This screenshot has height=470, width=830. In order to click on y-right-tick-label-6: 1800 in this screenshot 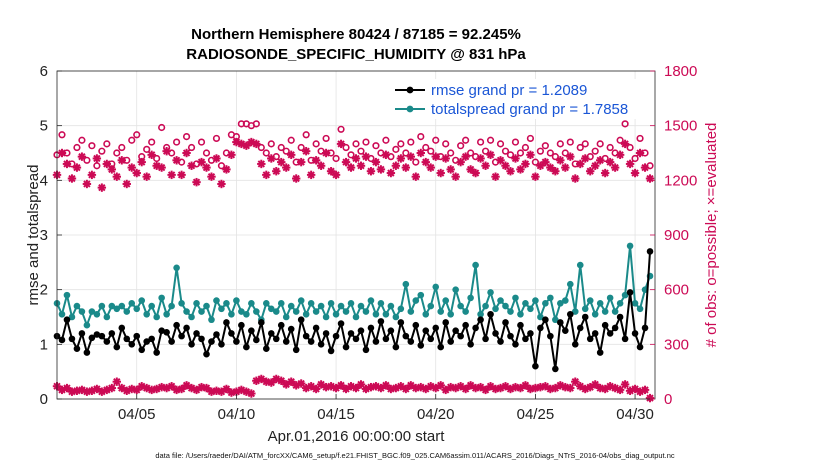, I will do `click(680, 71)`.